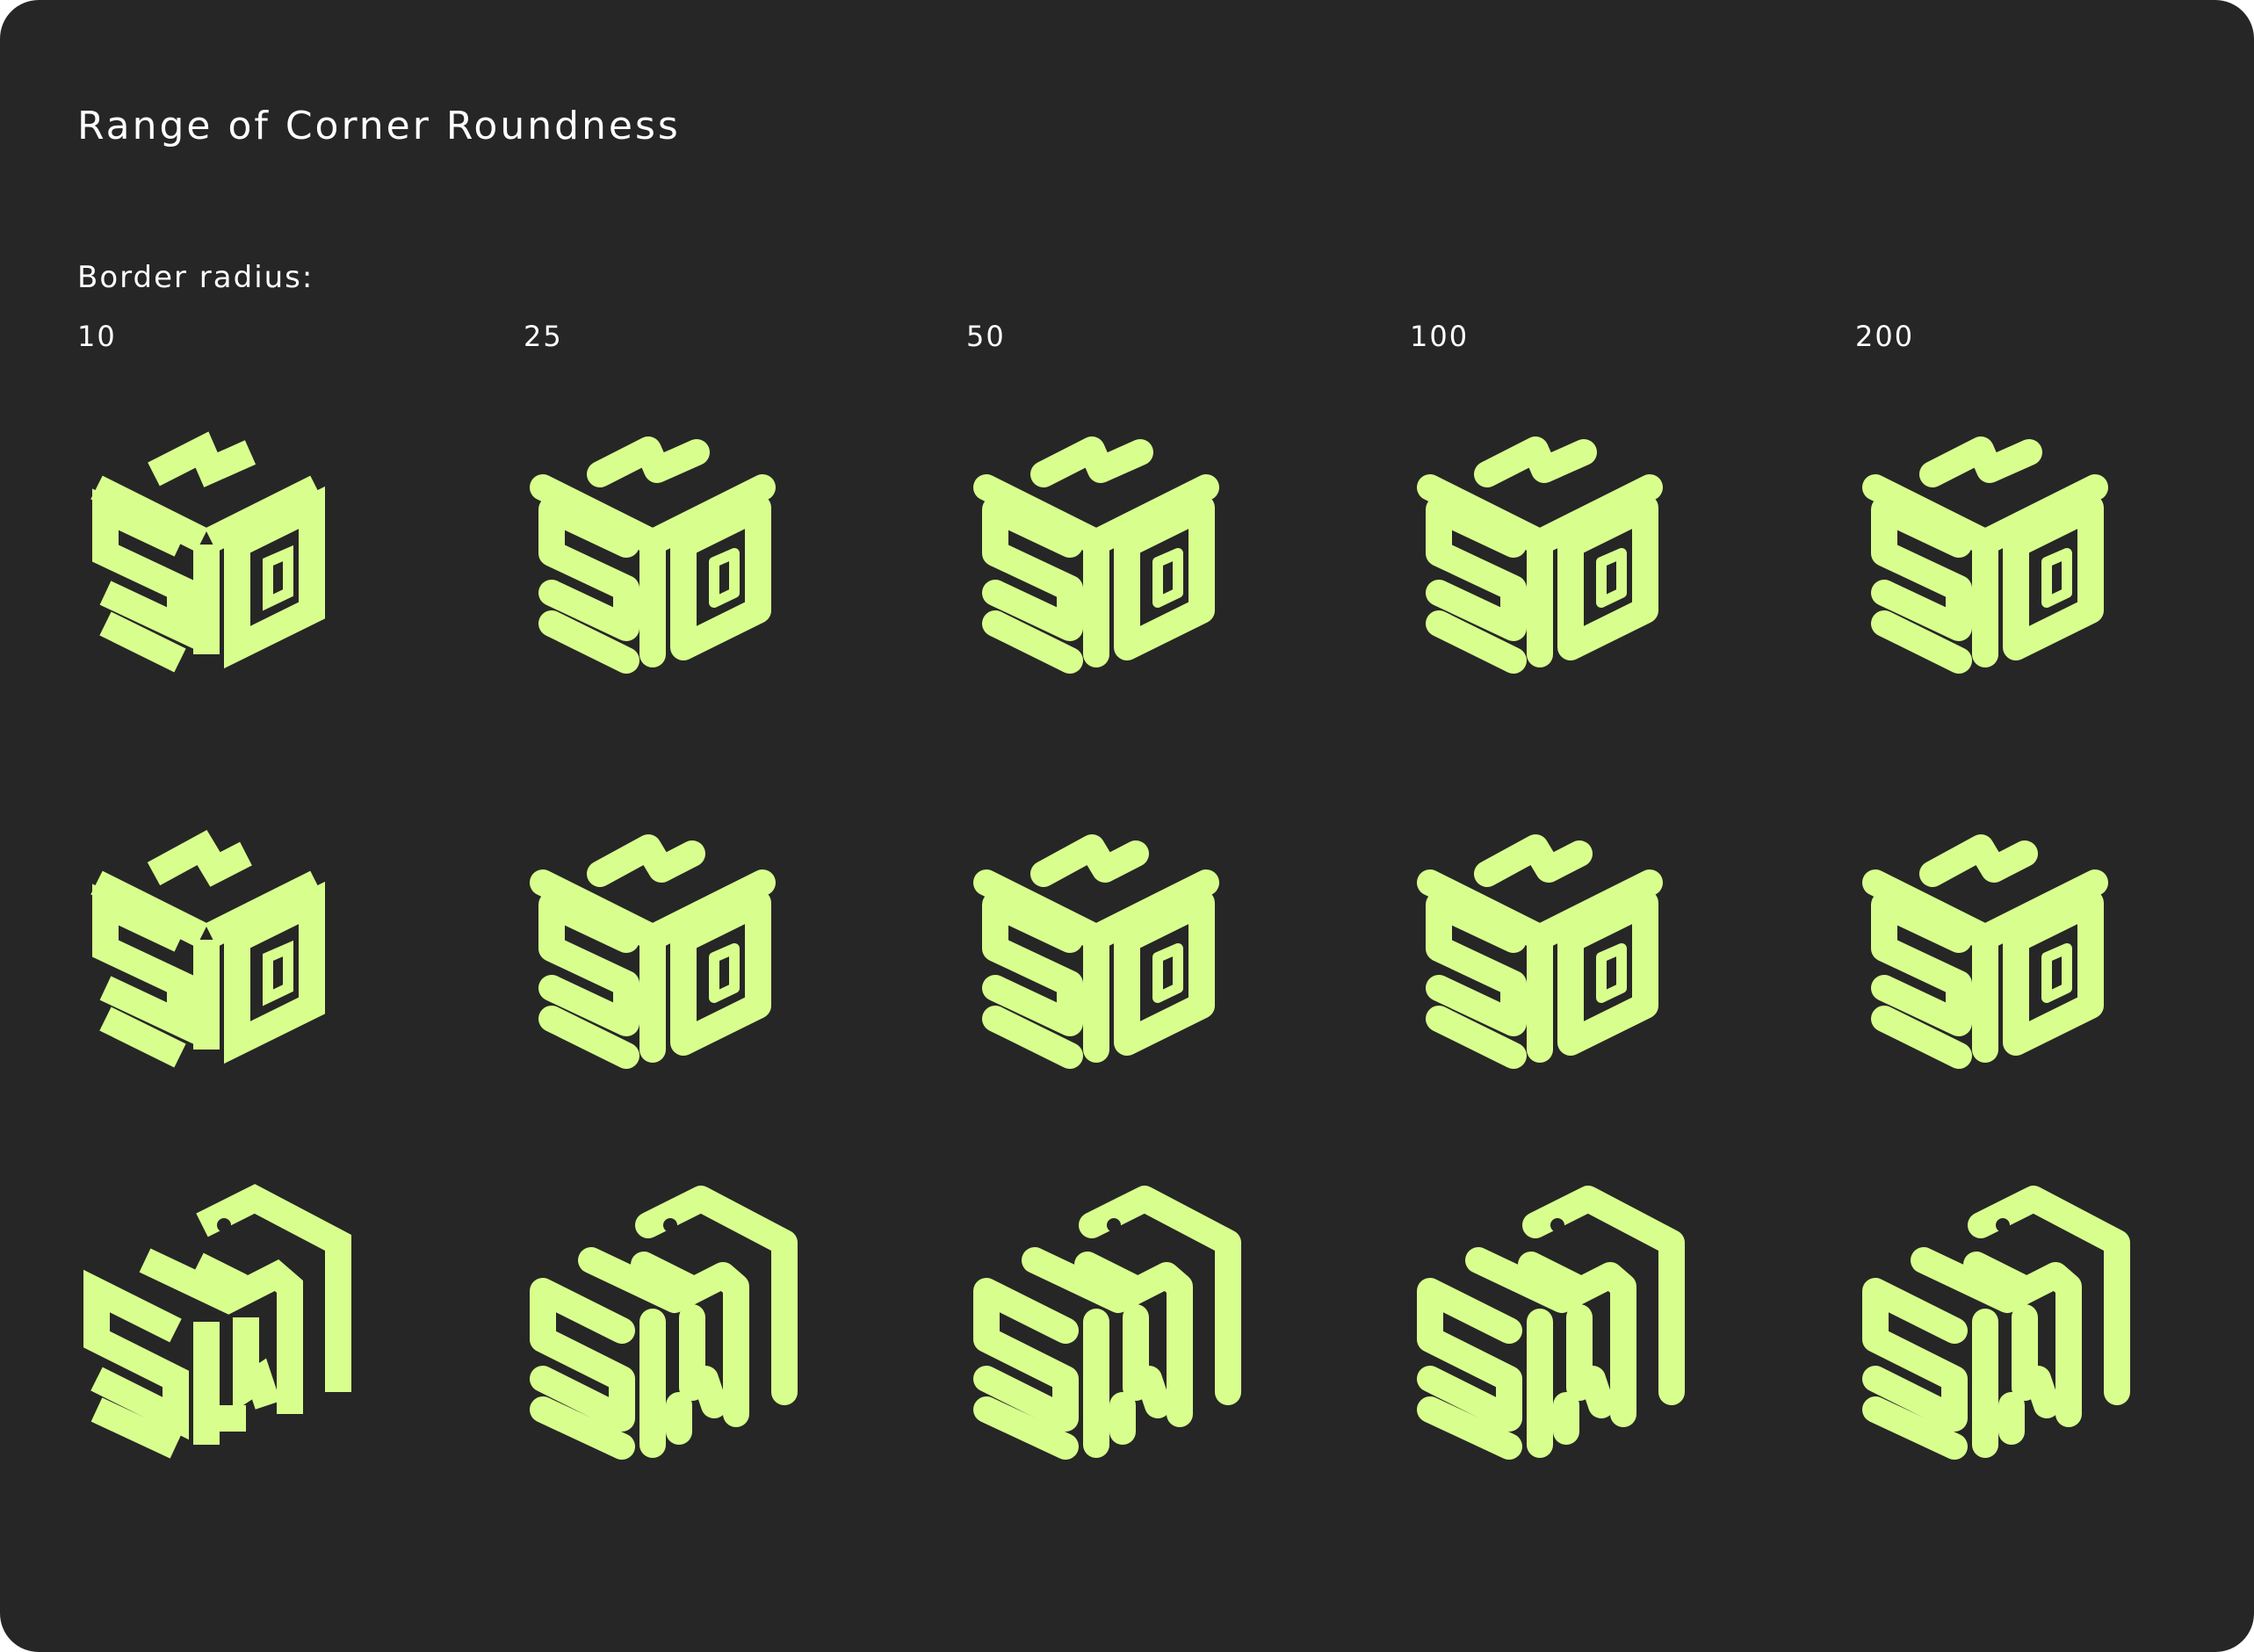  I want to click on sq-logo-front-r25, so click(657, 544).